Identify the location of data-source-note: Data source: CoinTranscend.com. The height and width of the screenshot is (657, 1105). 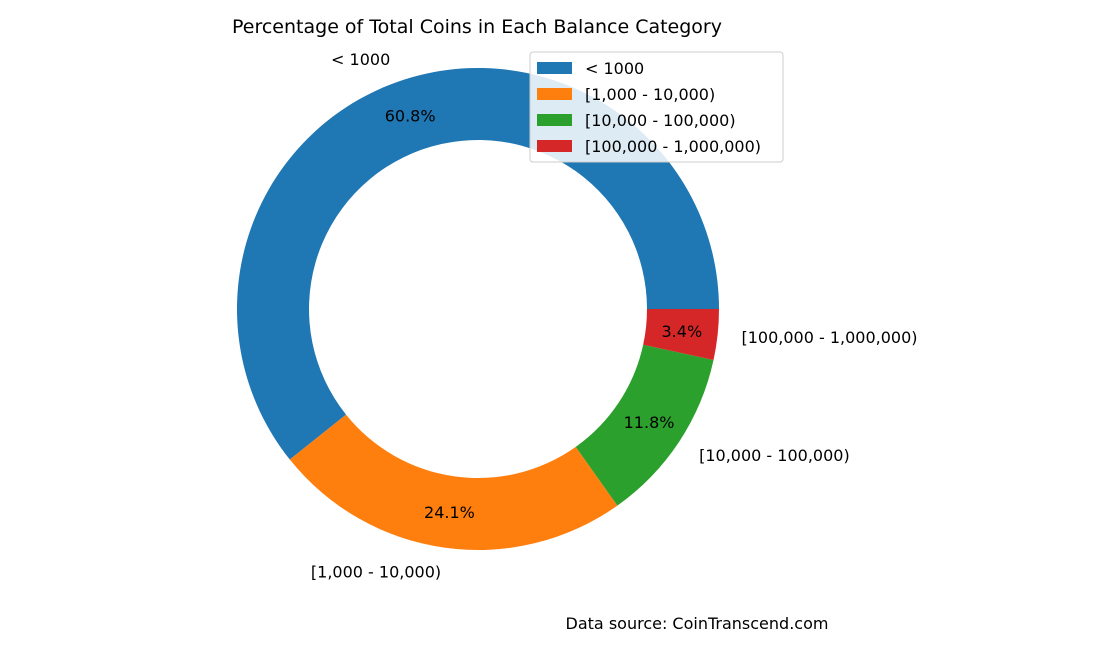
(697, 623).